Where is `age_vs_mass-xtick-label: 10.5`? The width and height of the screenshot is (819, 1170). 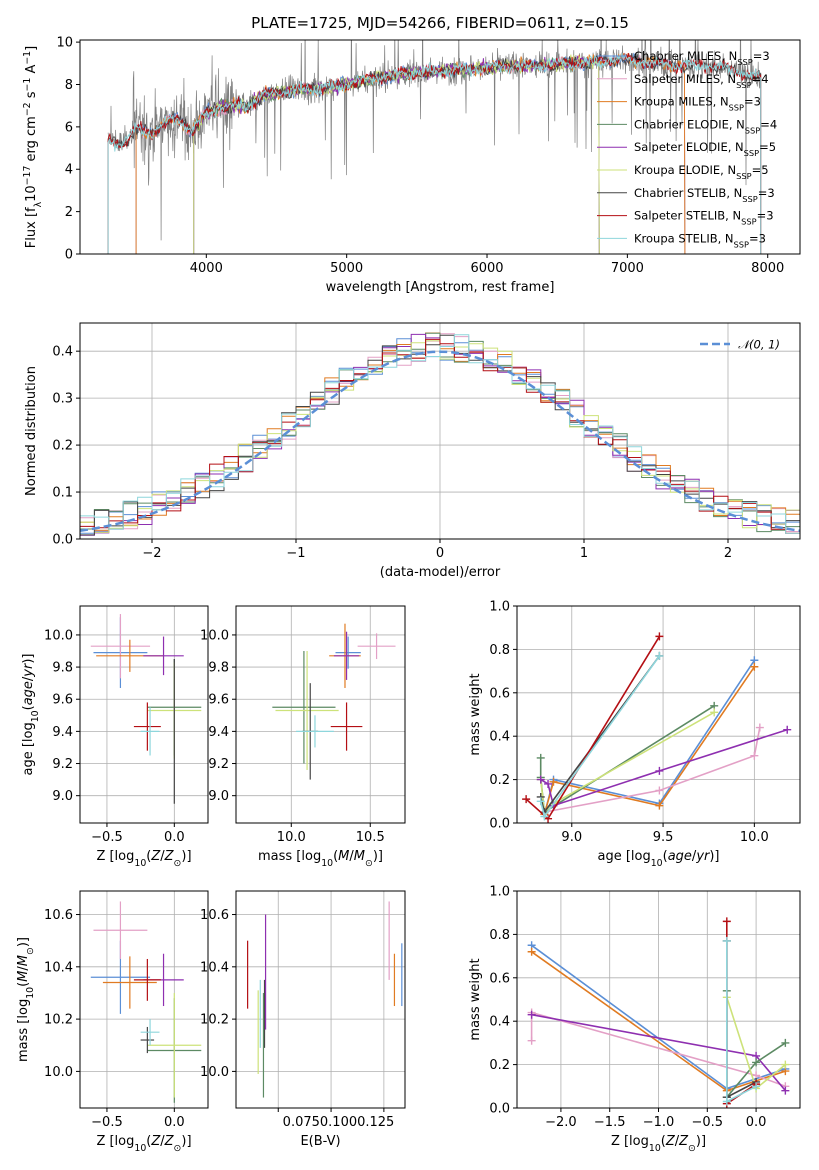 age_vs_mass-xtick-label: 10.5 is located at coordinates (370, 837).